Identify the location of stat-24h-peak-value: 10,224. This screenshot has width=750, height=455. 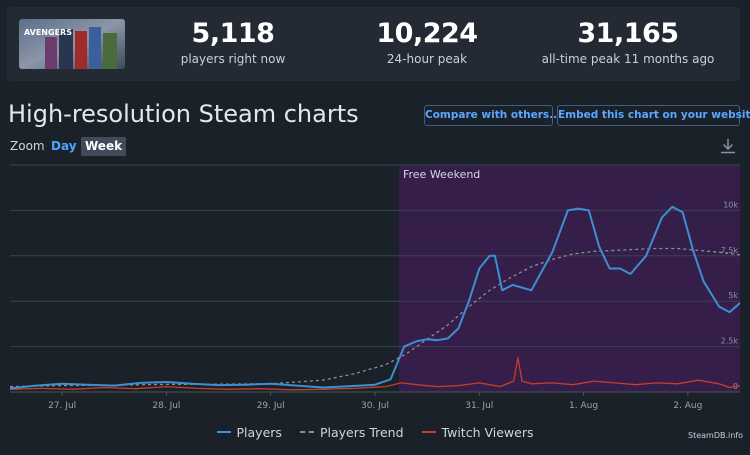
(427, 33).